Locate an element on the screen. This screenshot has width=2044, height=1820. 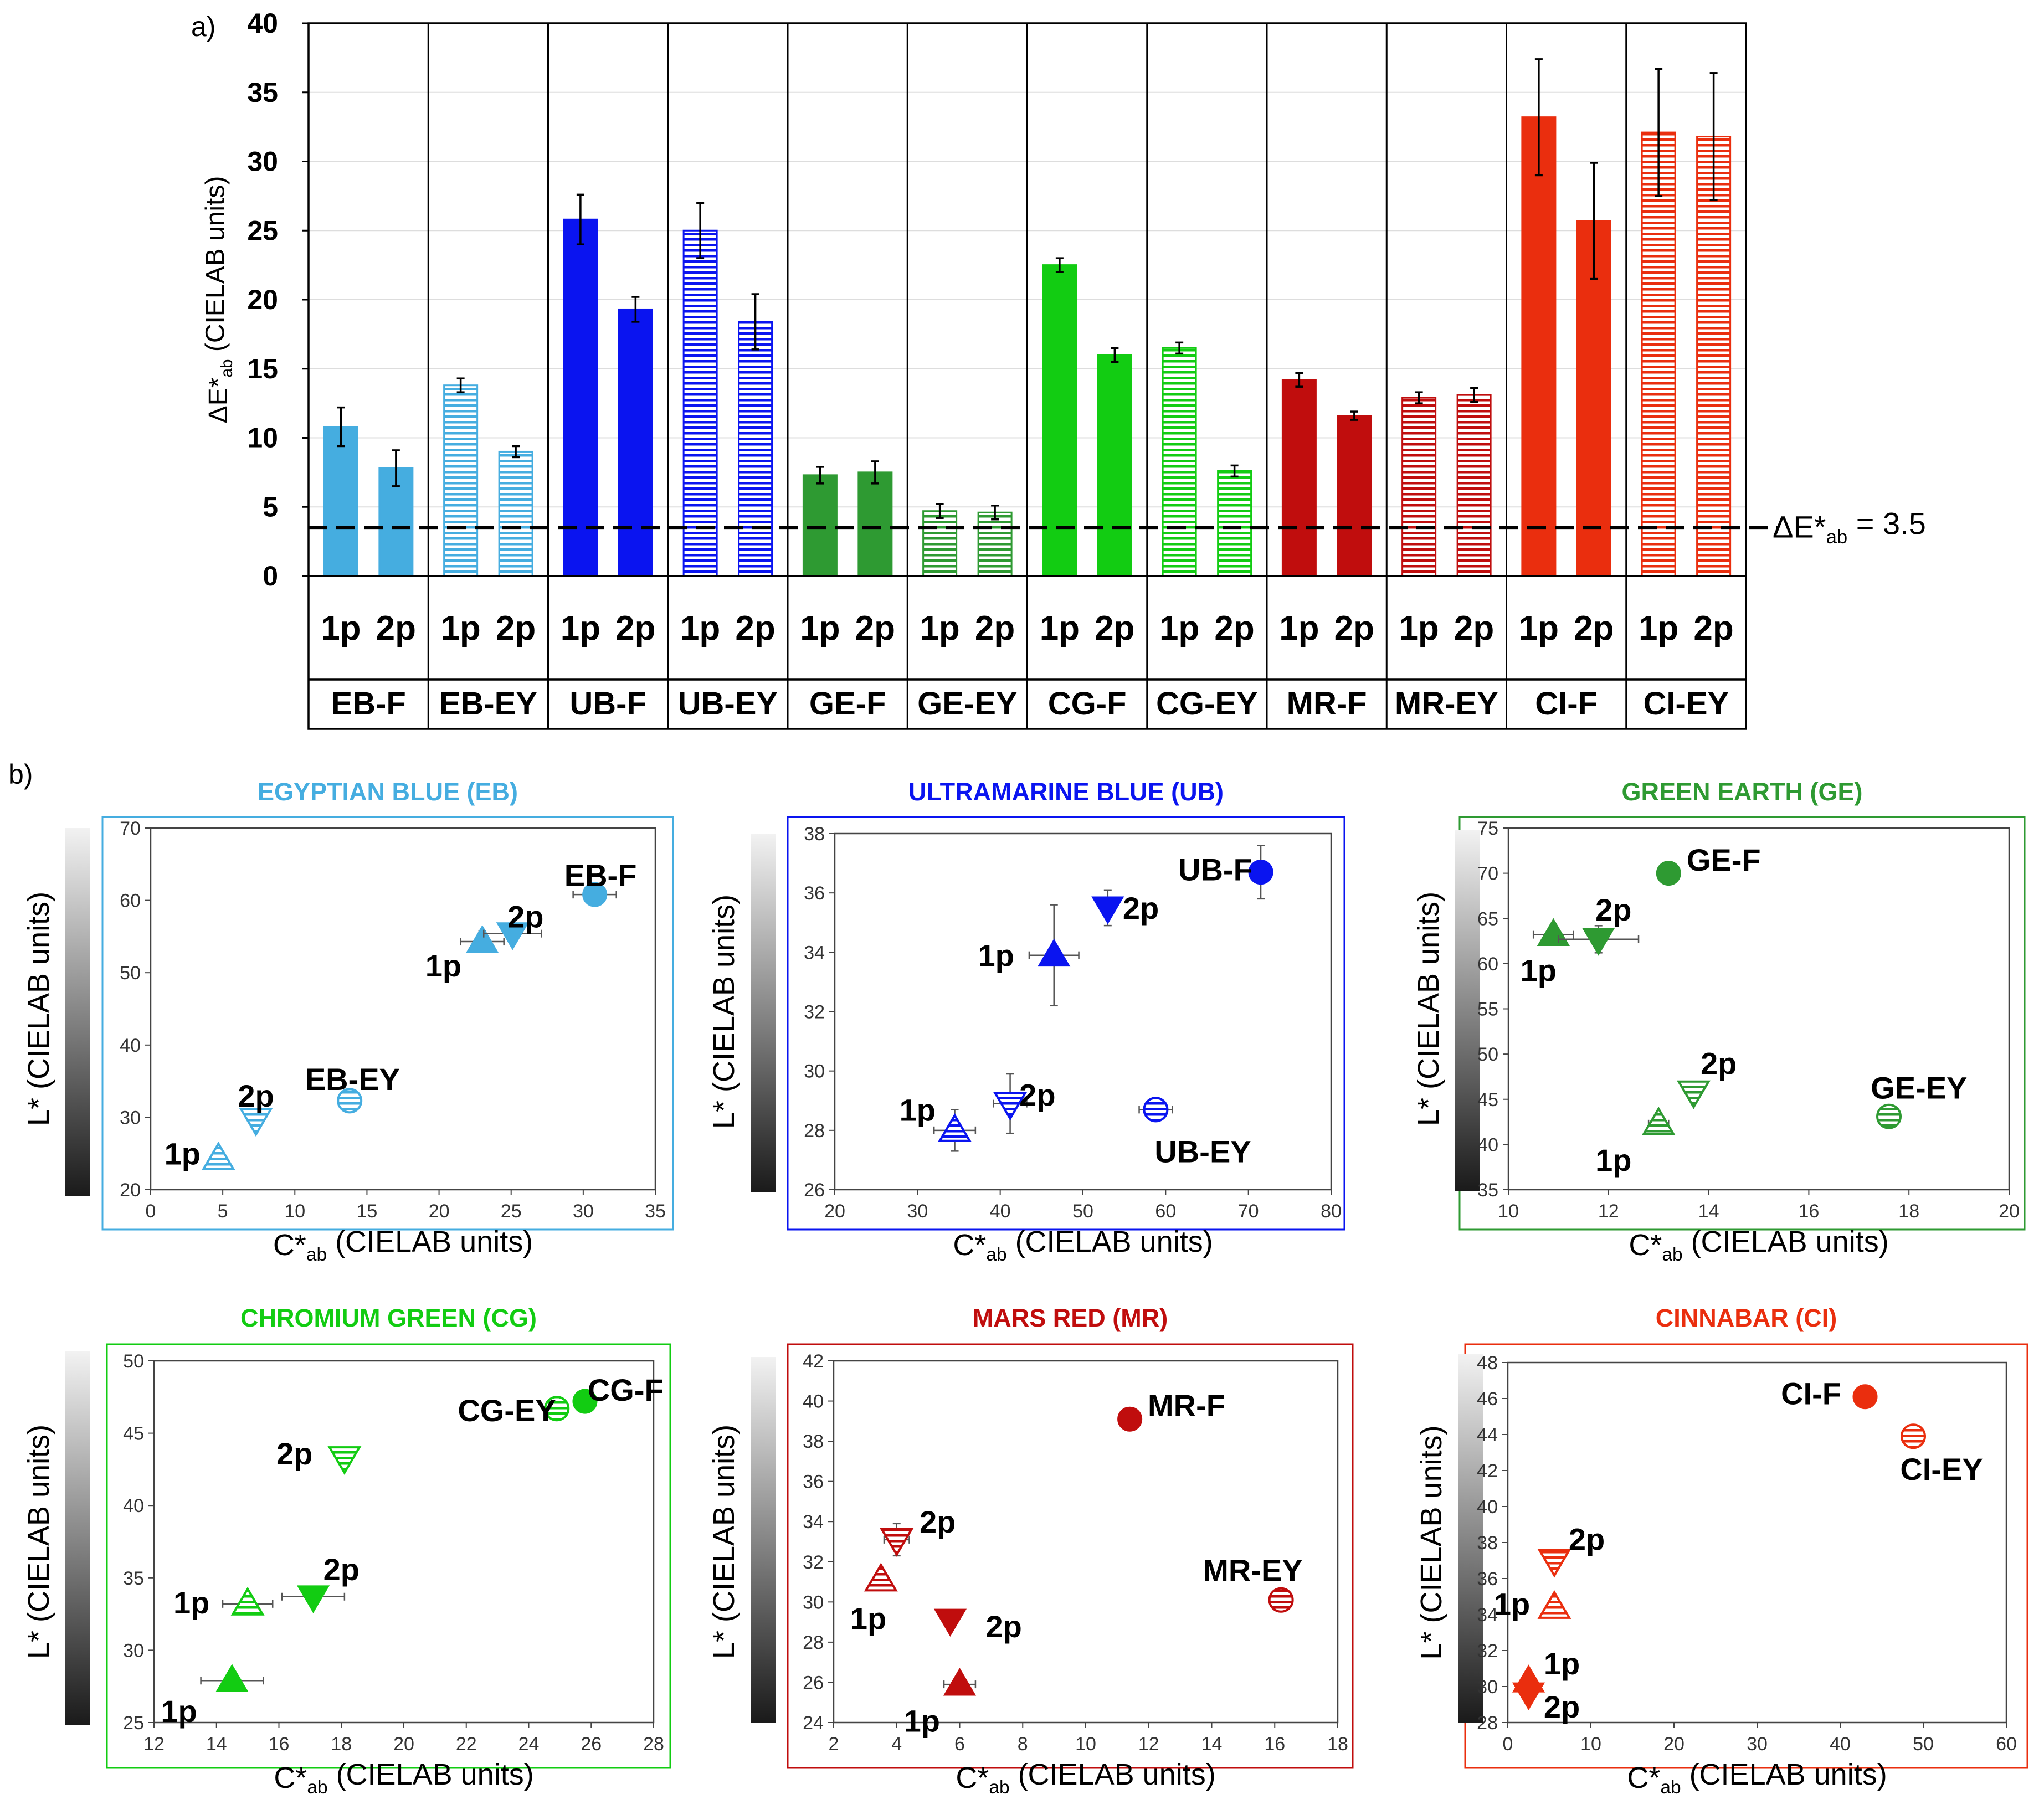
x-tick-label: 16 is located at coordinates (279, 1744).